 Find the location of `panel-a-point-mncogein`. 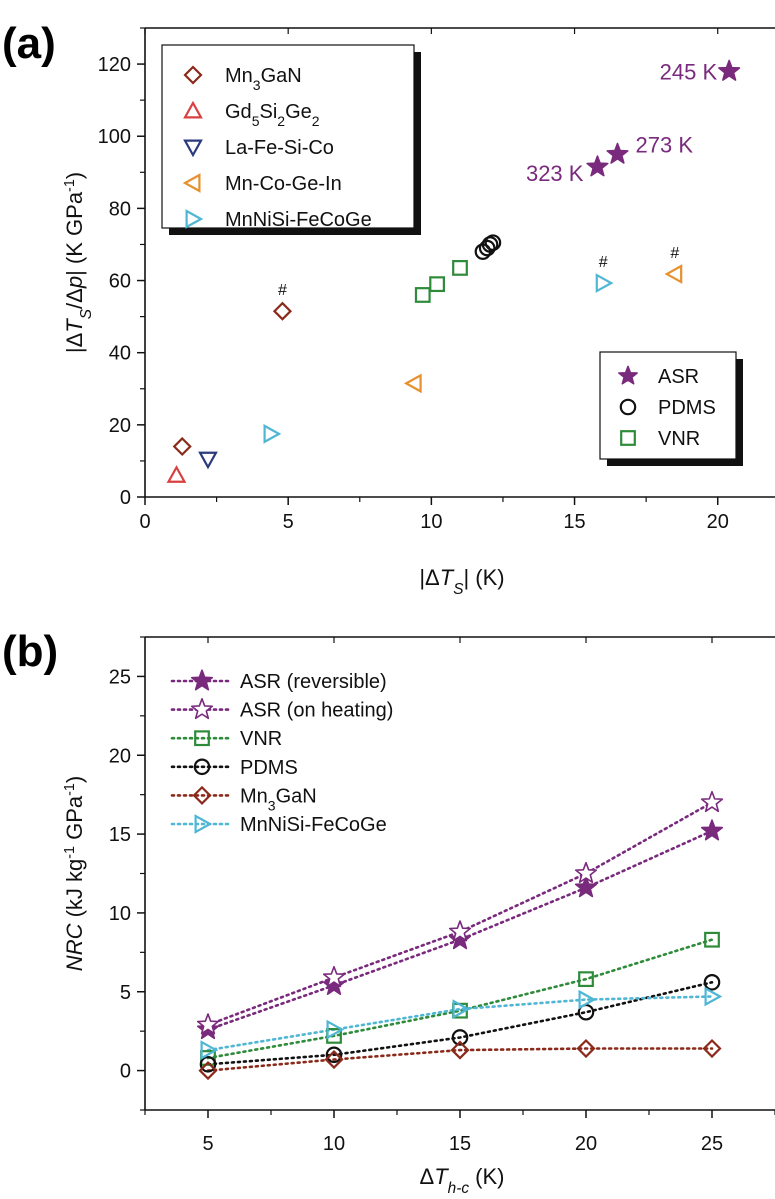

panel-a-point-mncogein is located at coordinates (673, 274).